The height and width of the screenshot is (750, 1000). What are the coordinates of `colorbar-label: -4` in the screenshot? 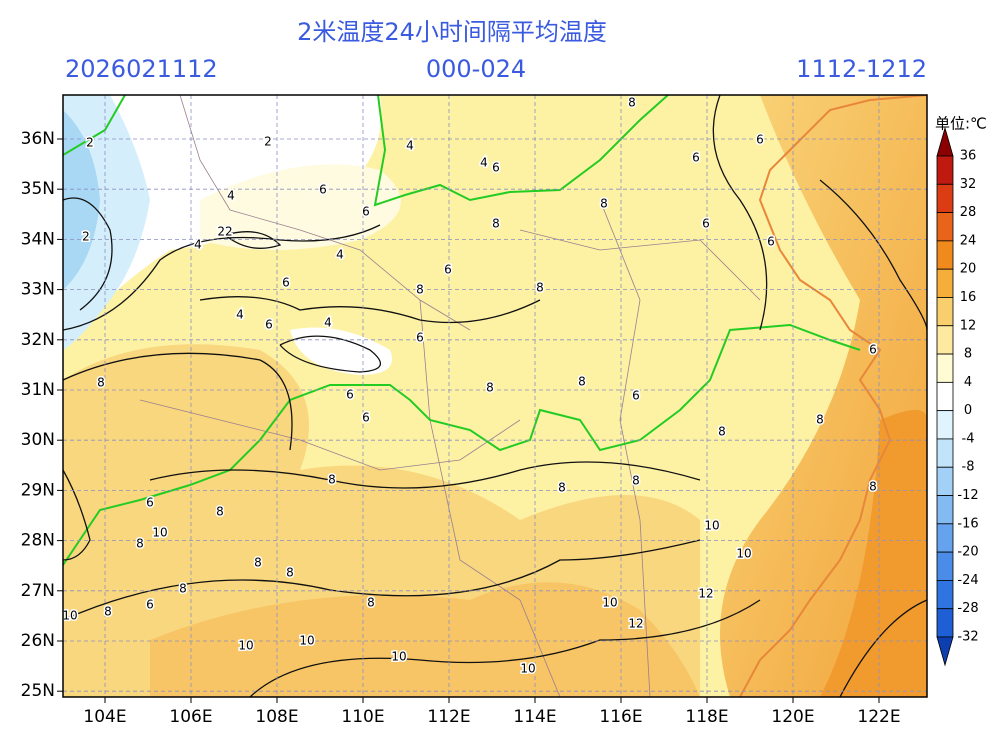 It's located at (968, 438).